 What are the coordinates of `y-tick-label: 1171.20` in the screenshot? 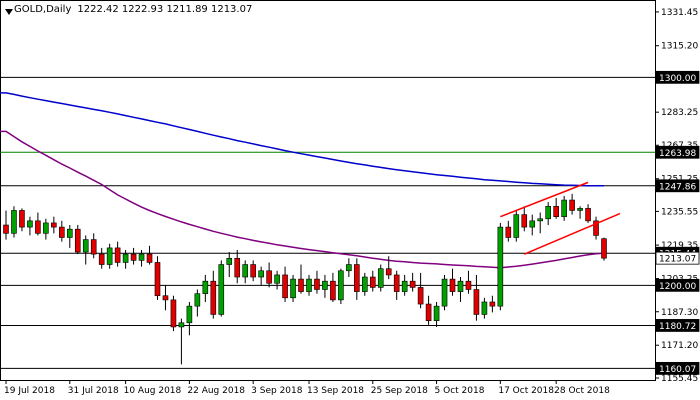 It's located at (679, 346).